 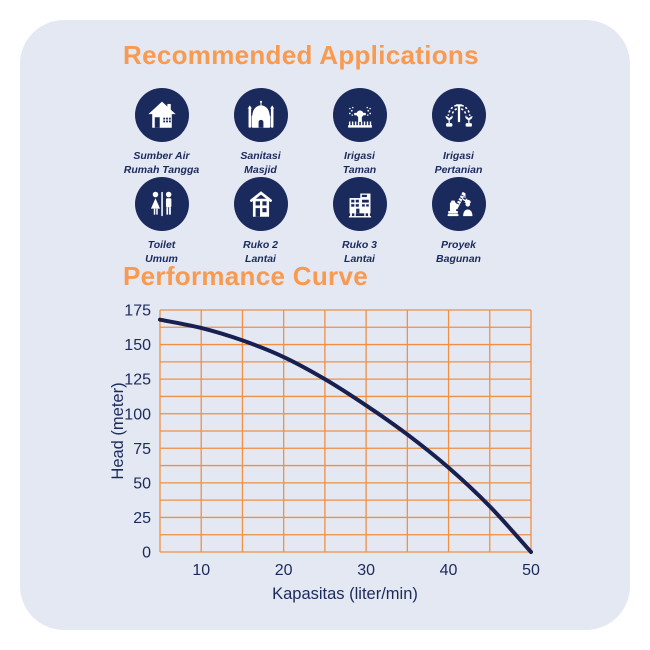 I want to click on x-tick-label: 40, so click(x=449, y=570).